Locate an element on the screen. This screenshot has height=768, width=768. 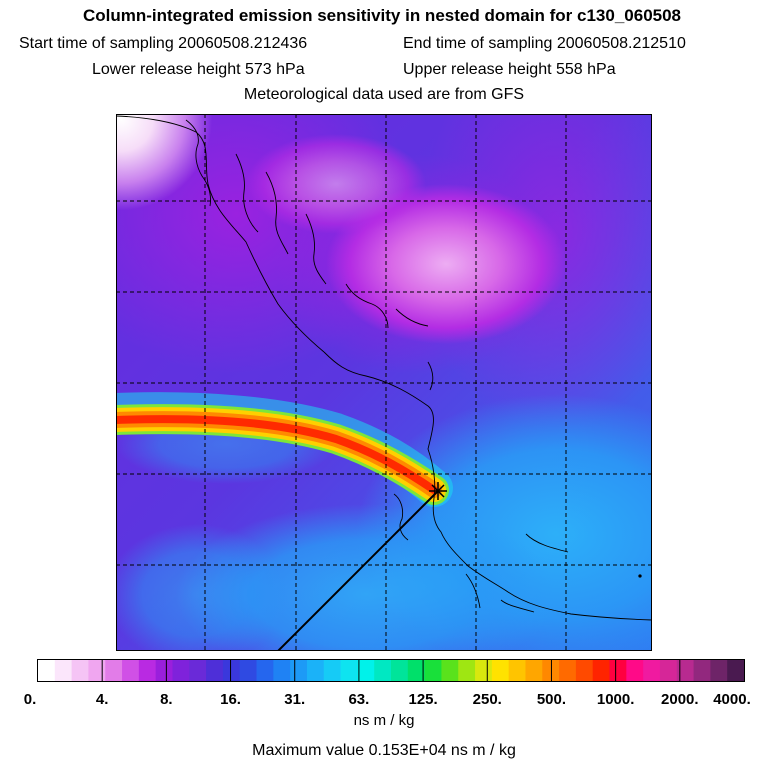
colorbar-tick-label: 4000. is located at coordinates (732, 699).